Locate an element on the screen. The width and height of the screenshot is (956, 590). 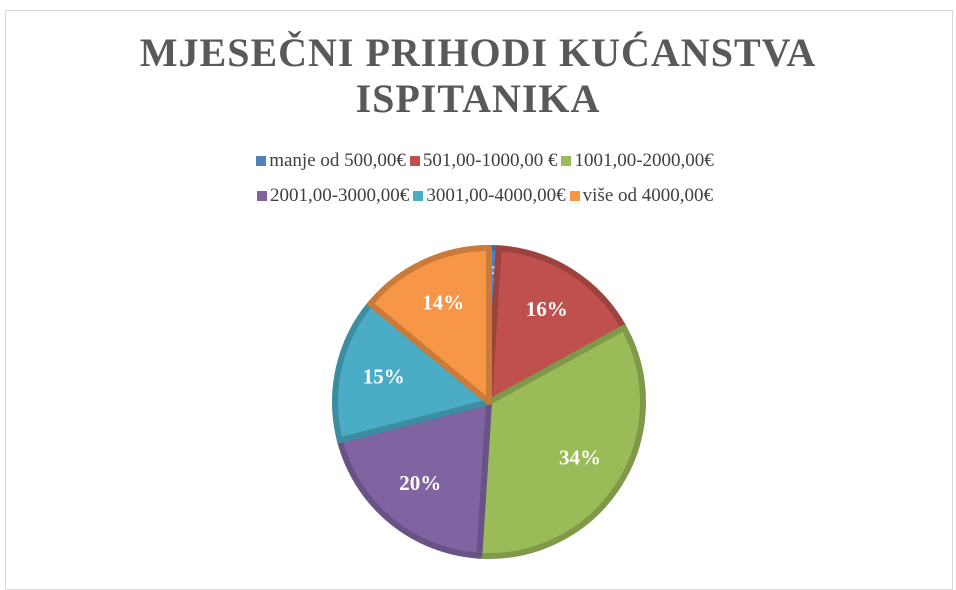
legend-label: 1001,00-2000,00€ is located at coordinates (644, 160).